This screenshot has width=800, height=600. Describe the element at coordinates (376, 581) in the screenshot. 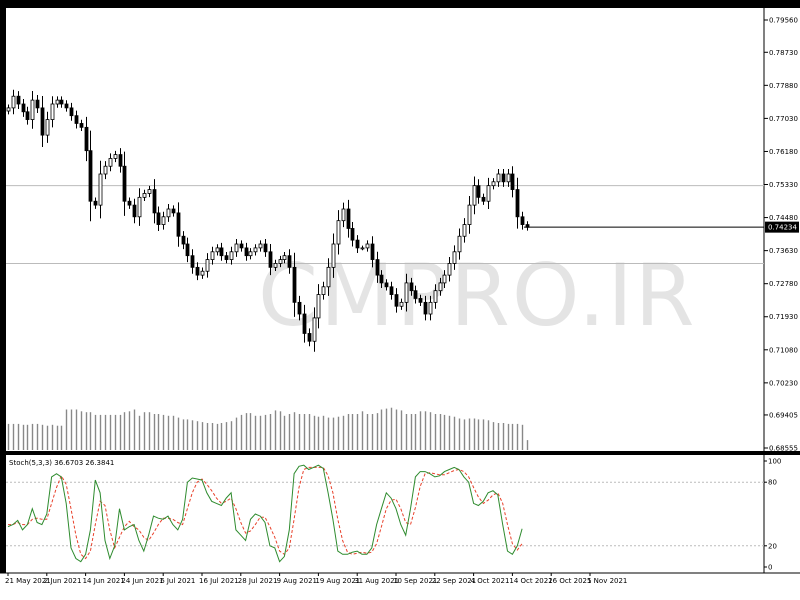

I see `time-axis-label: 31 Aug 2021` at that location.